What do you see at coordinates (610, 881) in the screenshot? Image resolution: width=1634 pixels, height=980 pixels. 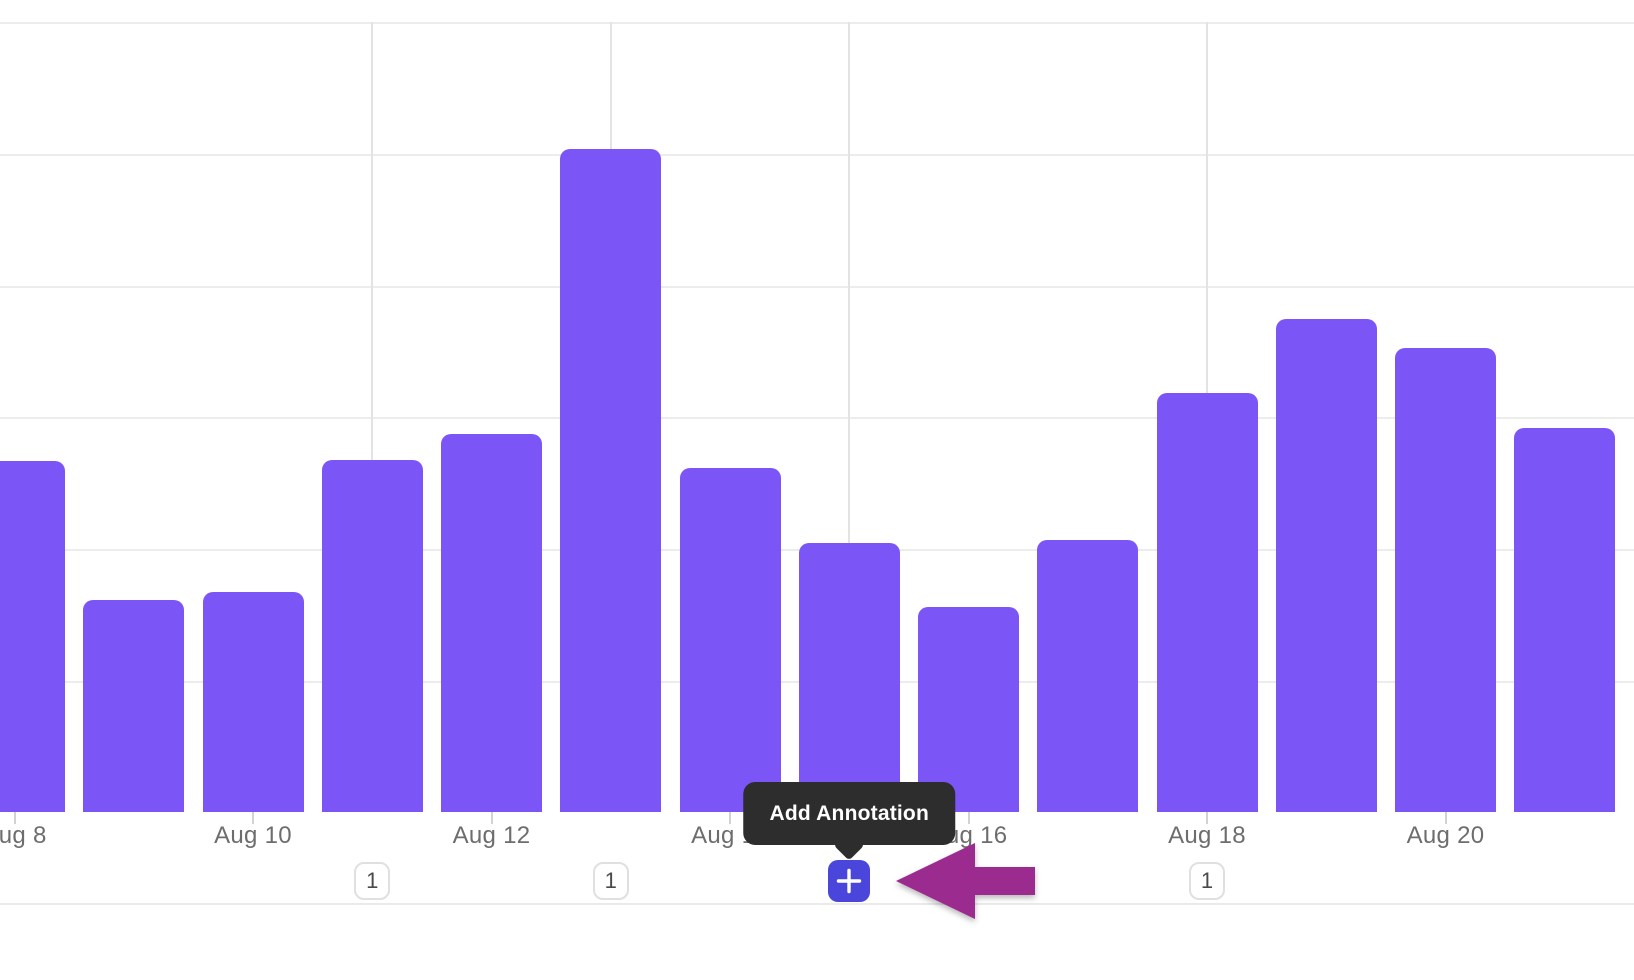 I see `annotation-badge-aug-13: 1` at bounding box center [610, 881].